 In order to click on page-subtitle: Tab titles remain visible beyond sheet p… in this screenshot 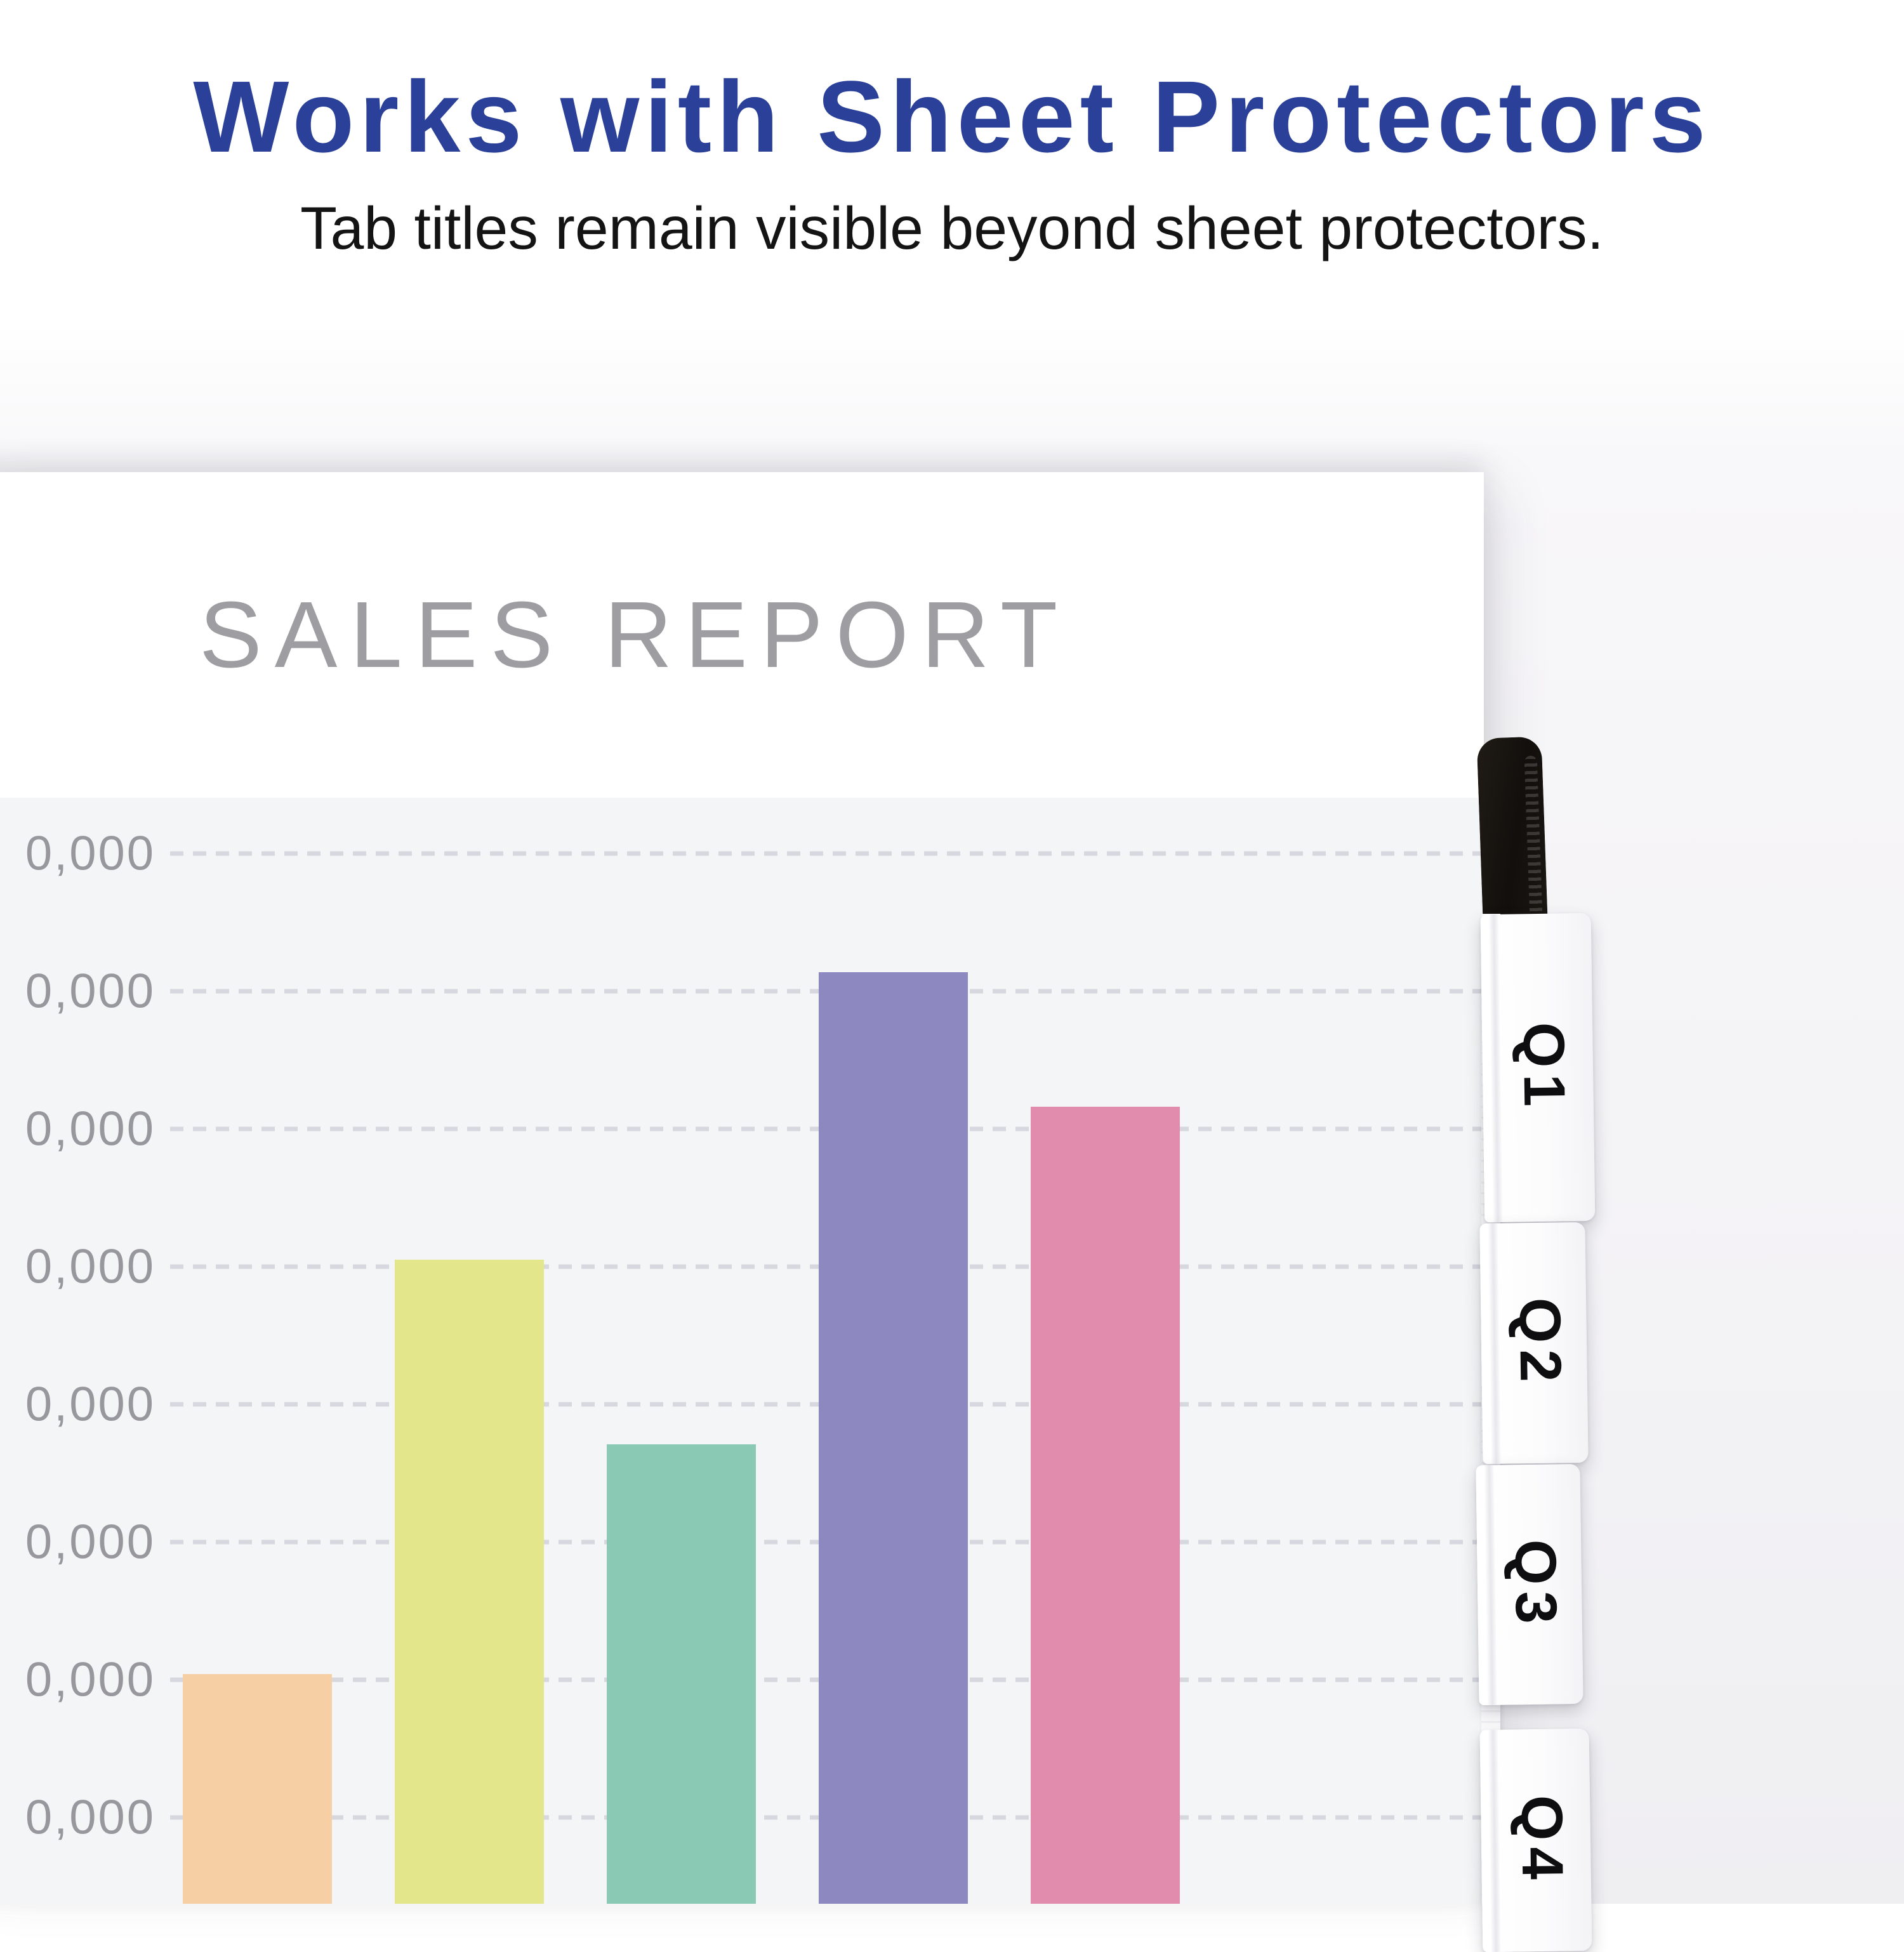, I will do `click(952, 228)`.